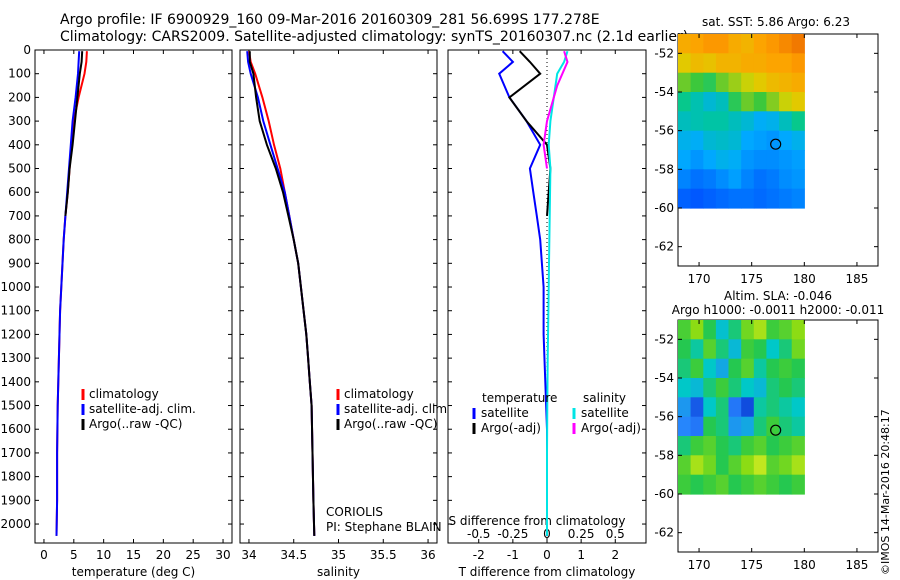 This screenshot has height=580, width=900. What do you see at coordinates (19, 263) in the screenshot?
I see `y-tick-label: 900` at bounding box center [19, 263].